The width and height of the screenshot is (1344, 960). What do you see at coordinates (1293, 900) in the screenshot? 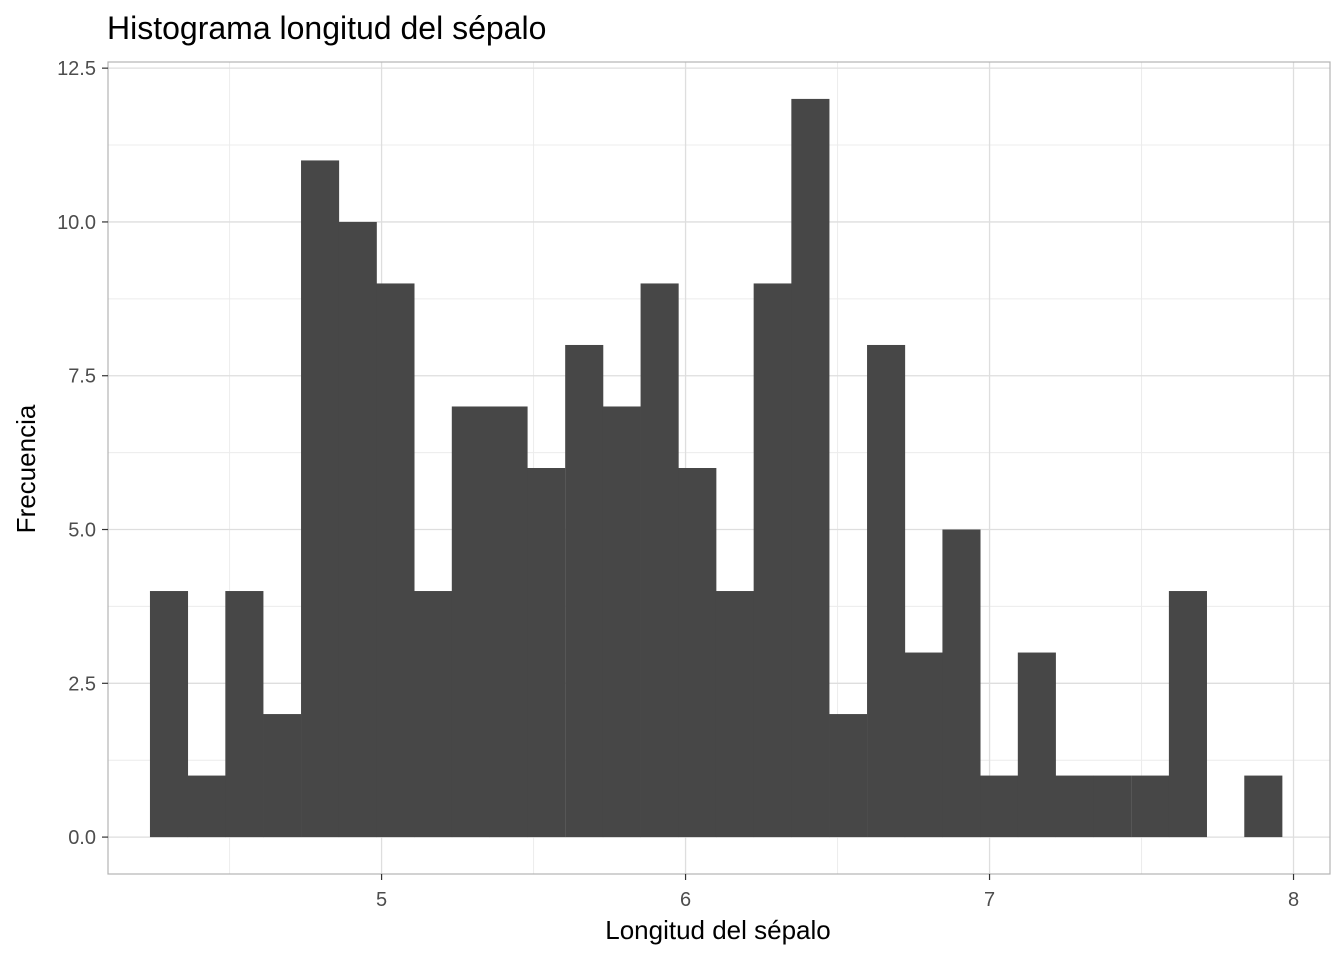
I see `x-tick-label: 8` at bounding box center [1293, 900].